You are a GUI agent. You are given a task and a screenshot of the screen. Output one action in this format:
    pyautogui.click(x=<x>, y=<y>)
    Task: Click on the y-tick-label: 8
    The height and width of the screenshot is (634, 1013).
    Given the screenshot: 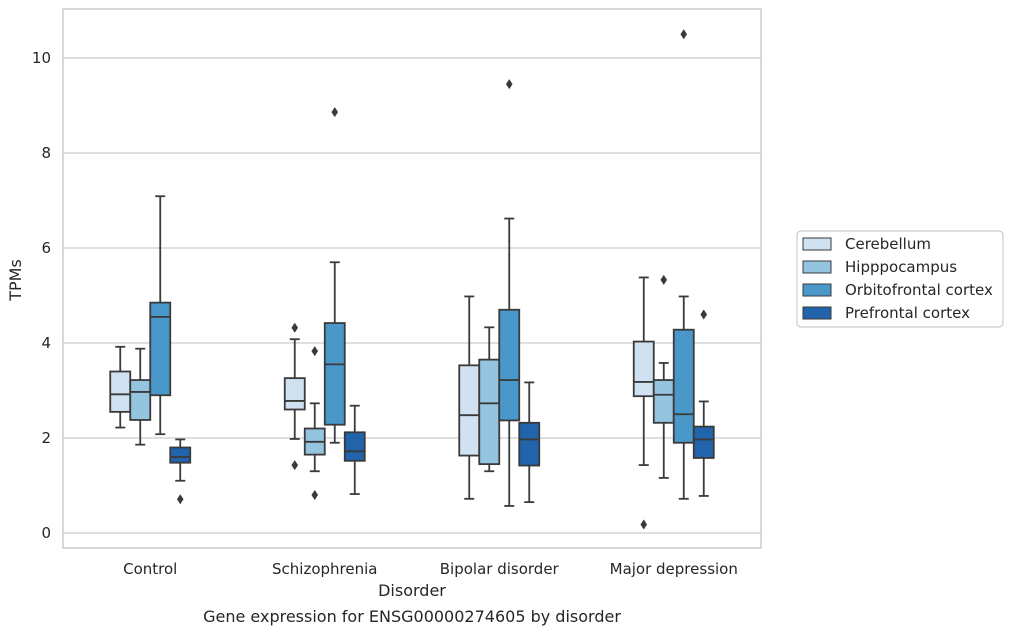 What is the action you would take?
    pyautogui.click(x=46, y=153)
    